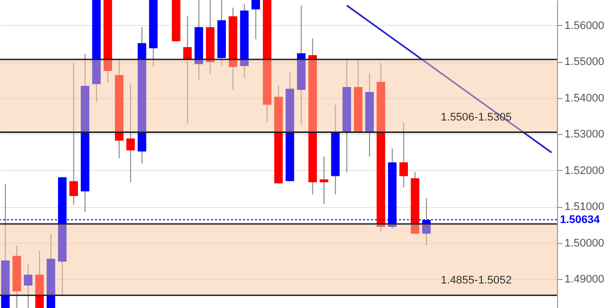 The height and width of the screenshot is (308, 610). Describe the element at coordinates (584, 207) in the screenshot. I see `y-tick-label: 1.51000` at that location.